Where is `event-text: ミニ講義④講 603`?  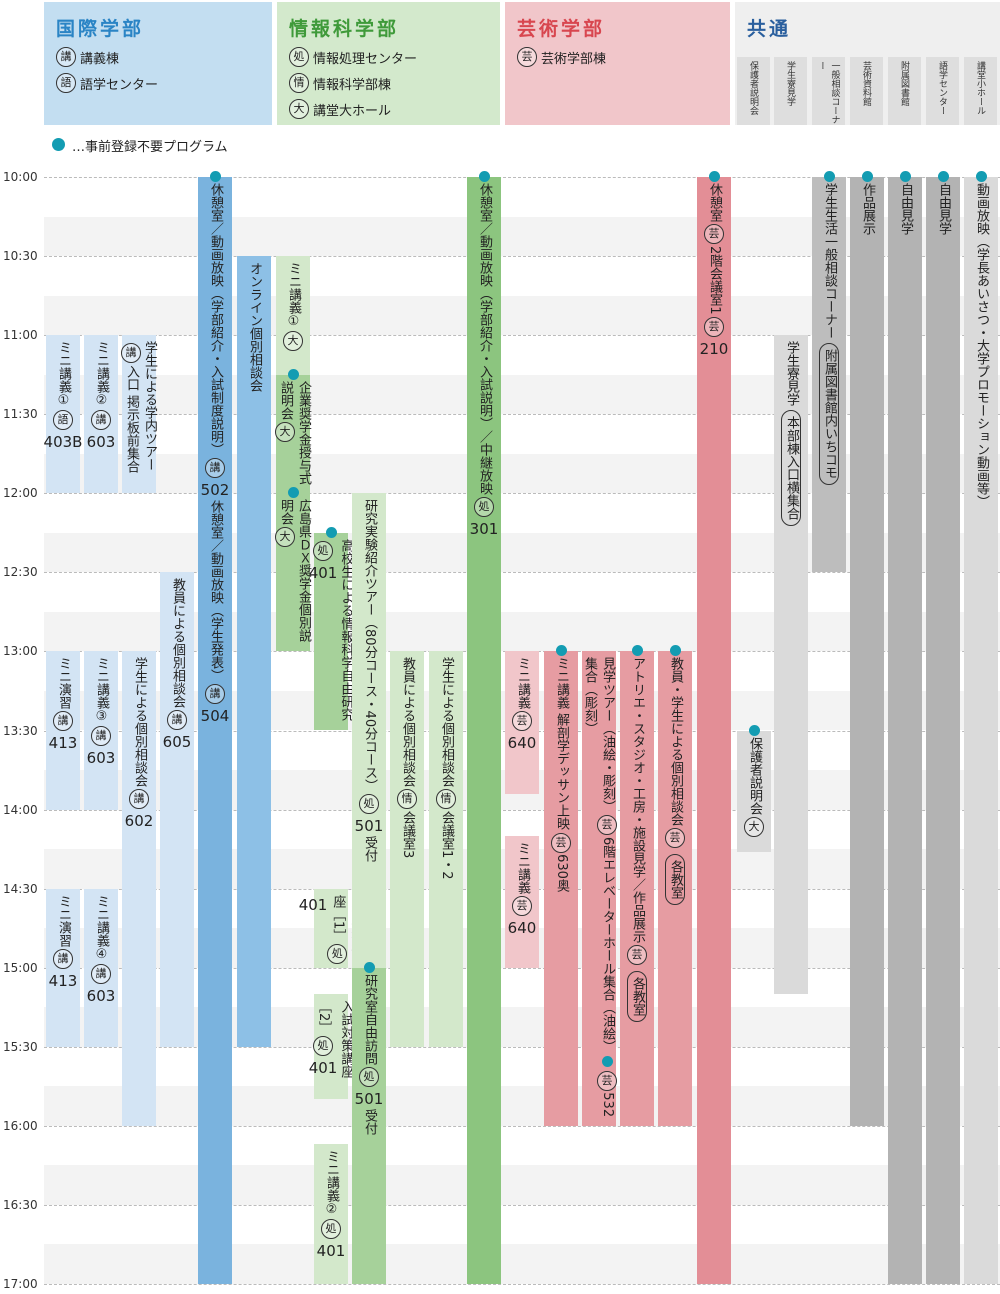
event-text: ミニ講義④講 603 is located at coordinates (101, 971).